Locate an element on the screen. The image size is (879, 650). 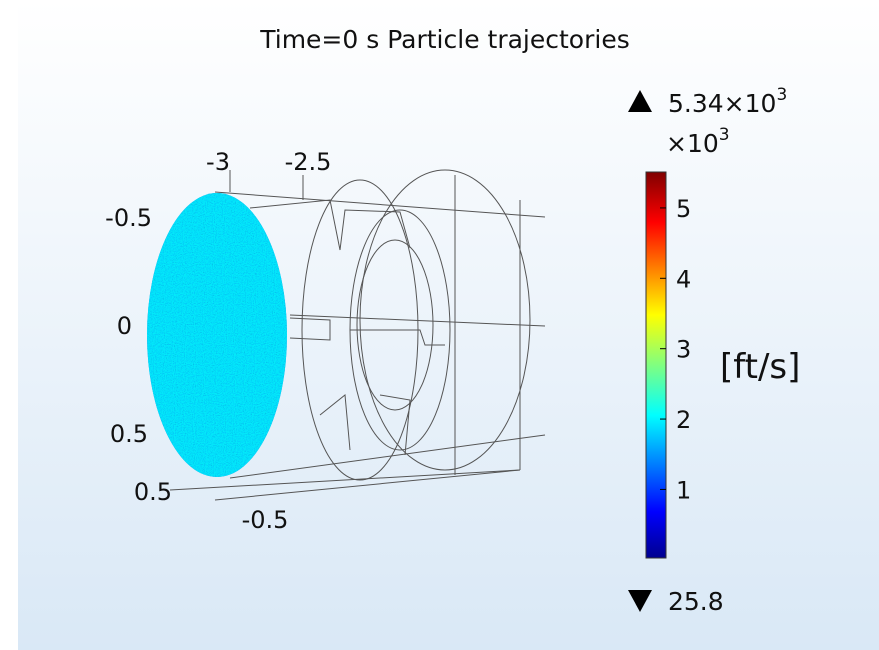
max-marker is located at coordinates (640, 101).